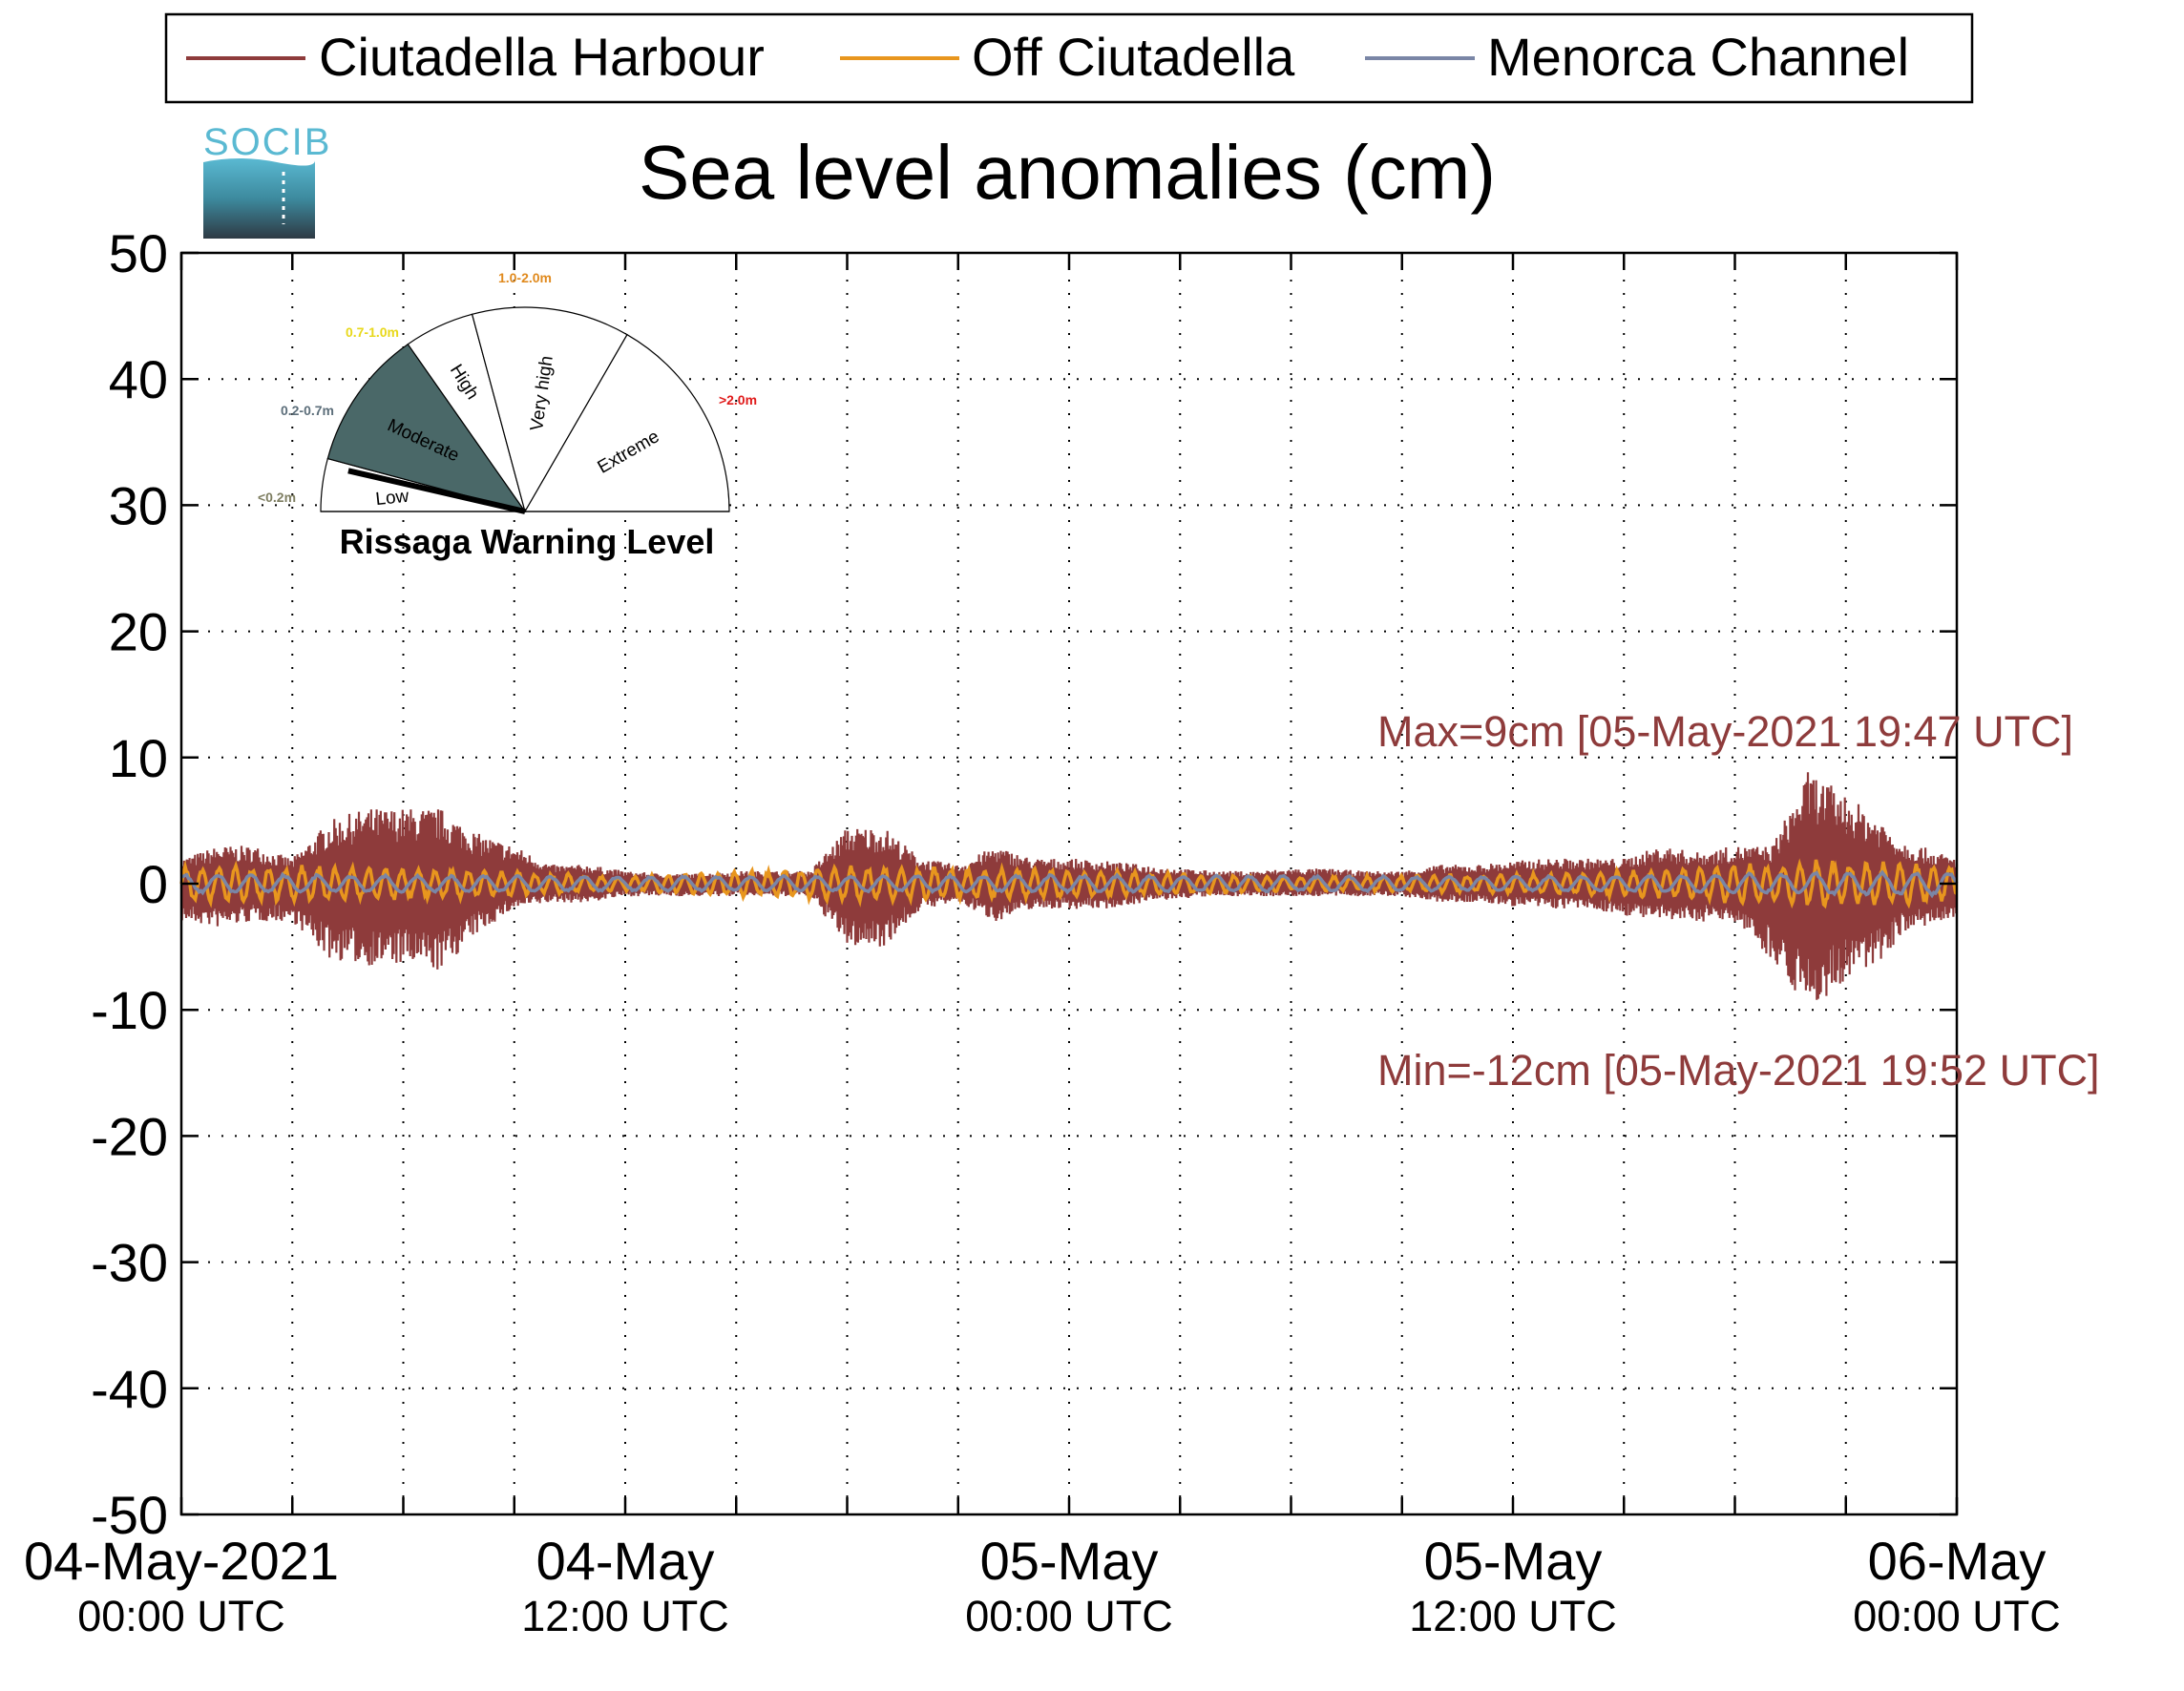  I want to click on series-layer, so click(1069, 886).